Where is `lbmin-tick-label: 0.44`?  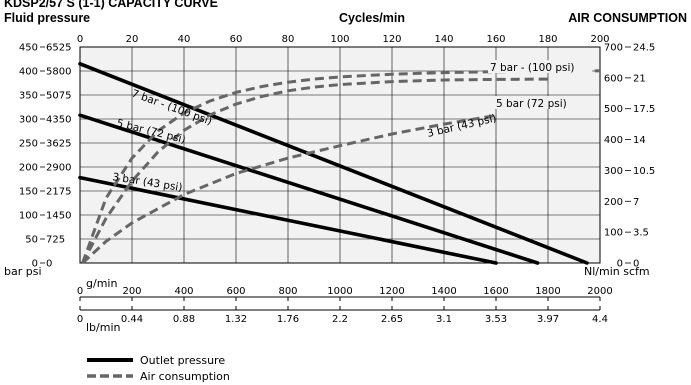
lbmin-tick-label: 0.44 is located at coordinates (132, 319).